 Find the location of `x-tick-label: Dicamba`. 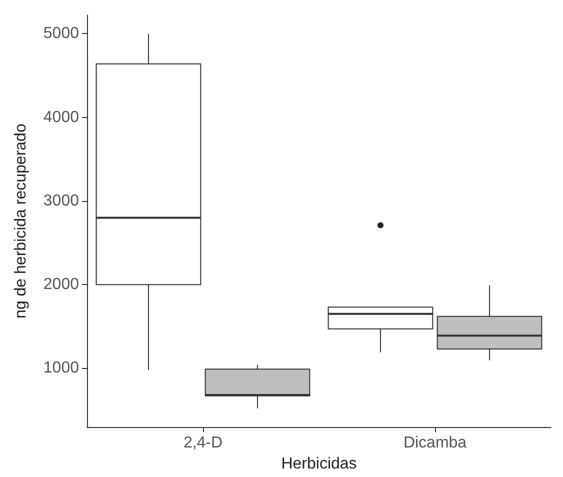

x-tick-label: Dicamba is located at coordinates (435, 443).